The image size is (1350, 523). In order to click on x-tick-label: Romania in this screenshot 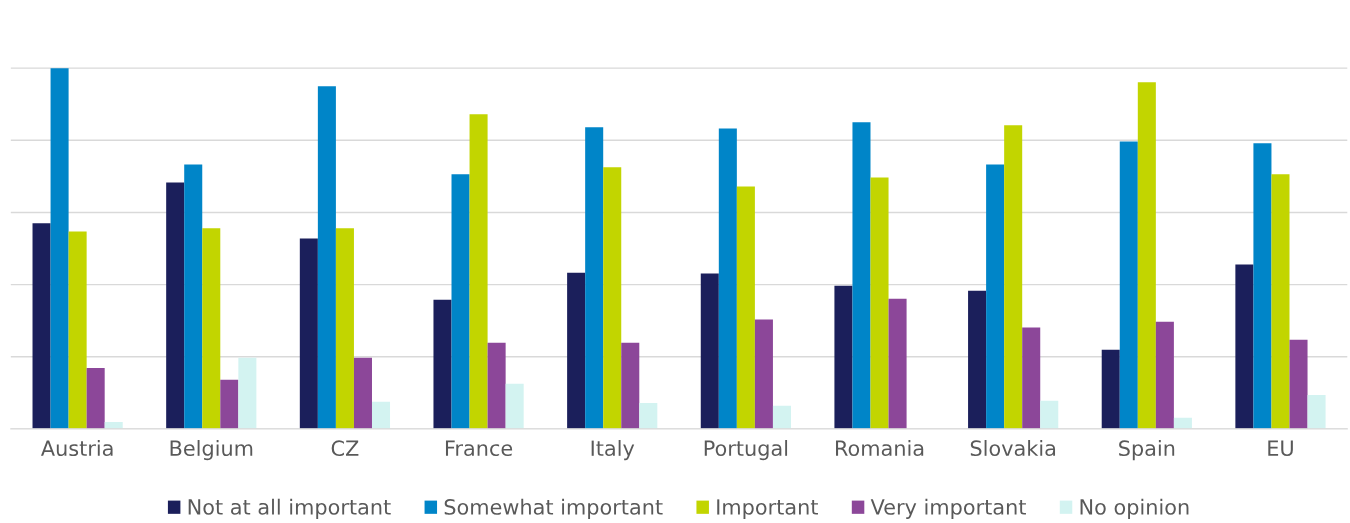, I will do `click(880, 448)`.